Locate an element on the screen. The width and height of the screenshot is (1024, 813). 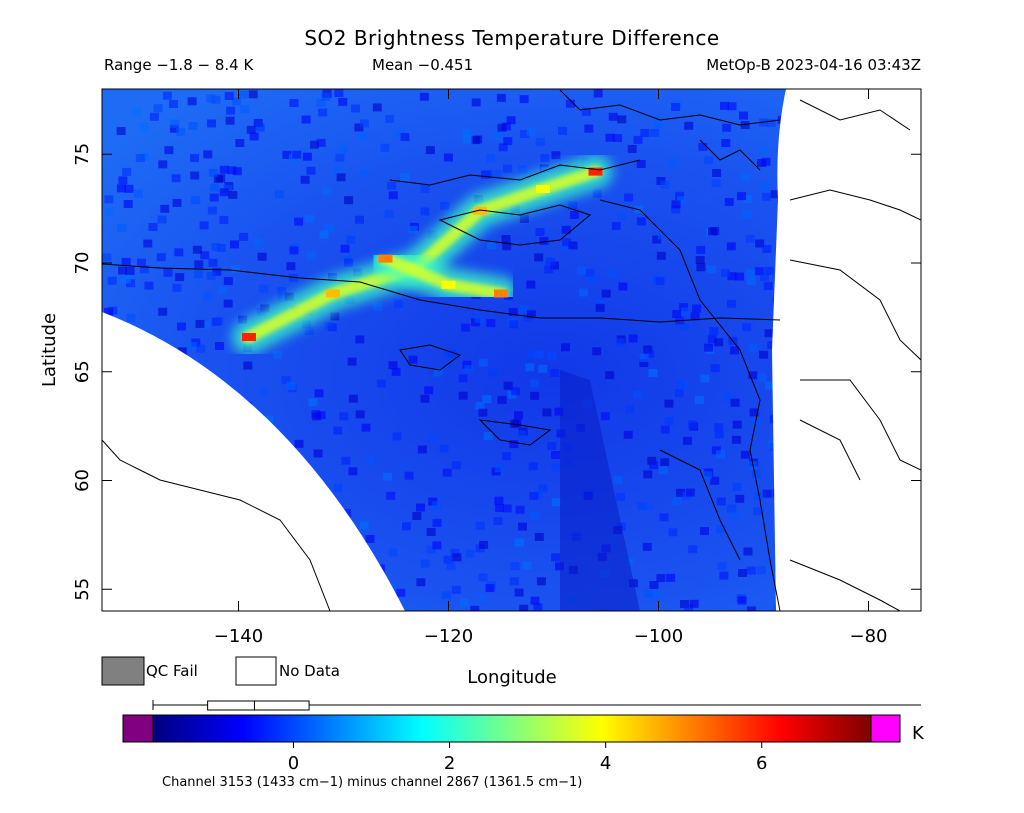
colorbar-tick-label: 6 is located at coordinates (761, 763).